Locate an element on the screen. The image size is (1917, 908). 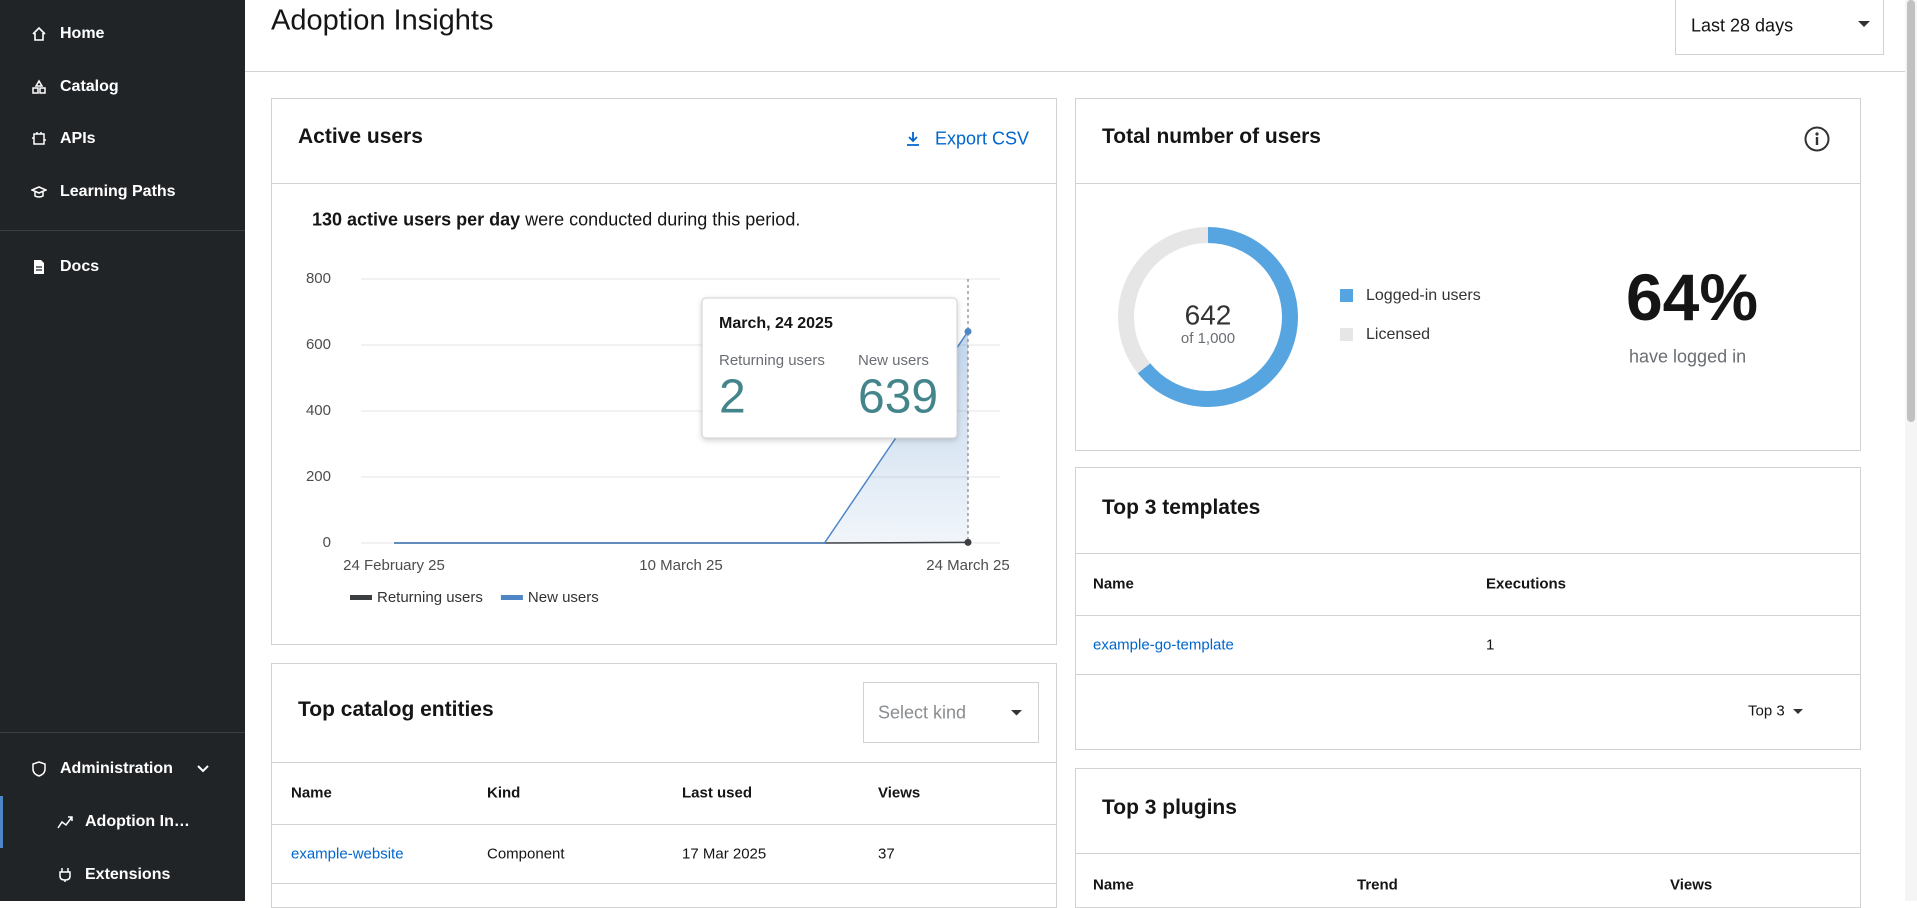
nav-docs: Docs is located at coordinates (79, 267).